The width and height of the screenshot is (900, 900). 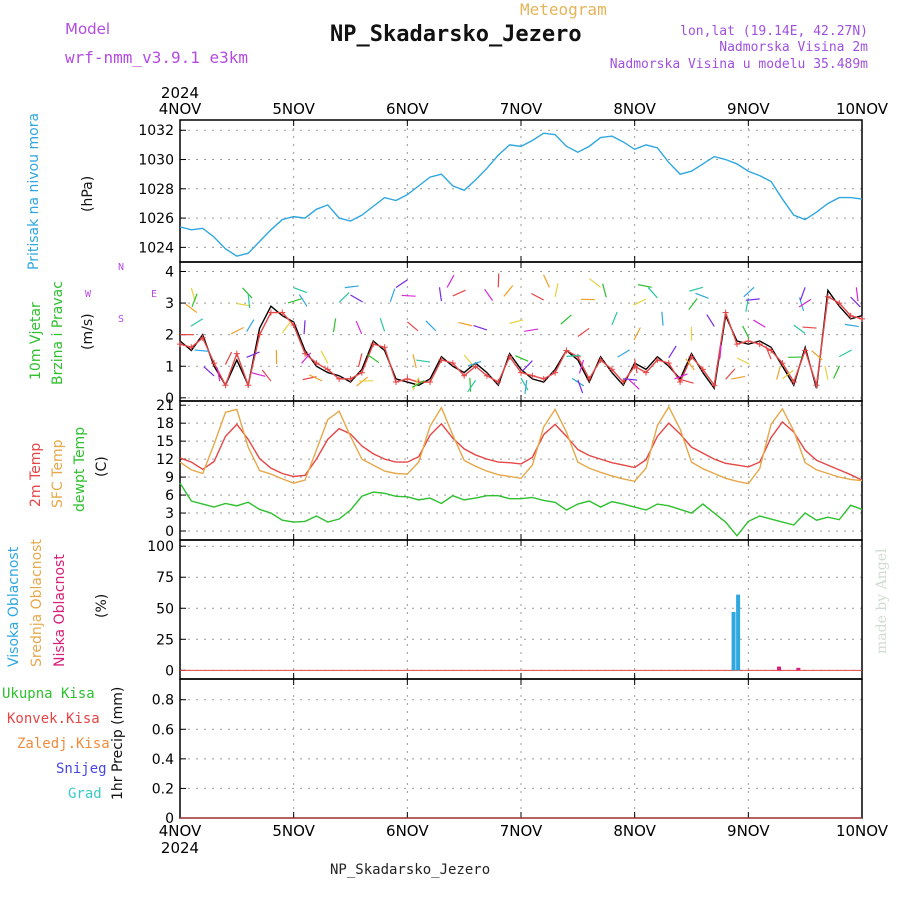 I want to click on y-tick-label: 1024, so click(x=156, y=248).